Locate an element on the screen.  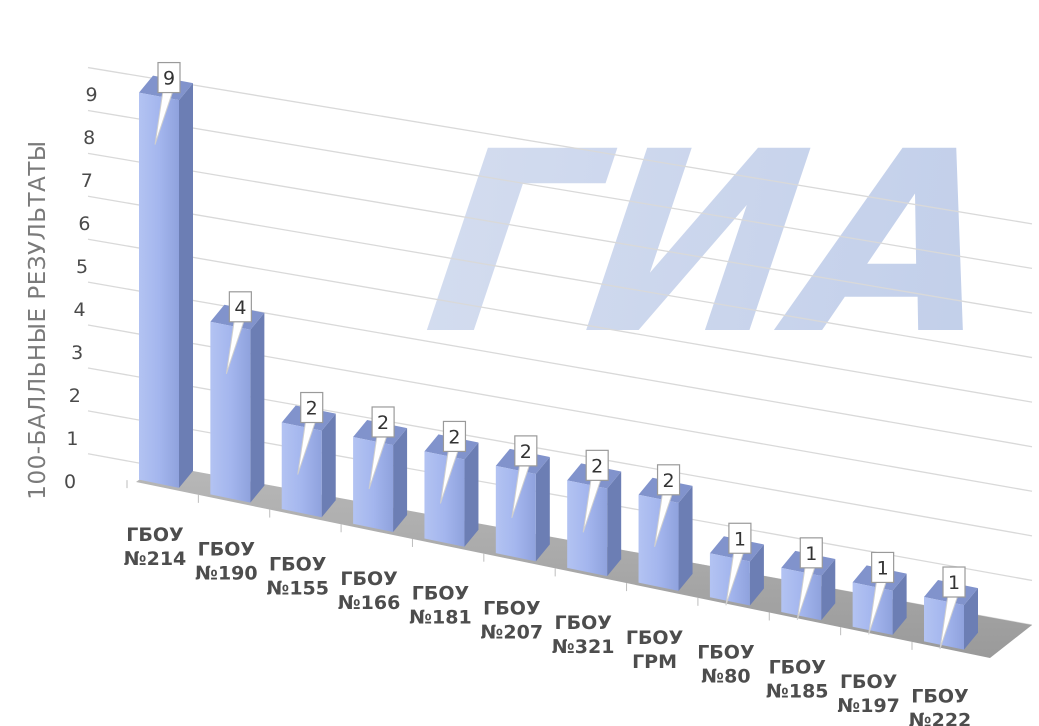
y-tick-label: 8 is located at coordinates (89, 138).